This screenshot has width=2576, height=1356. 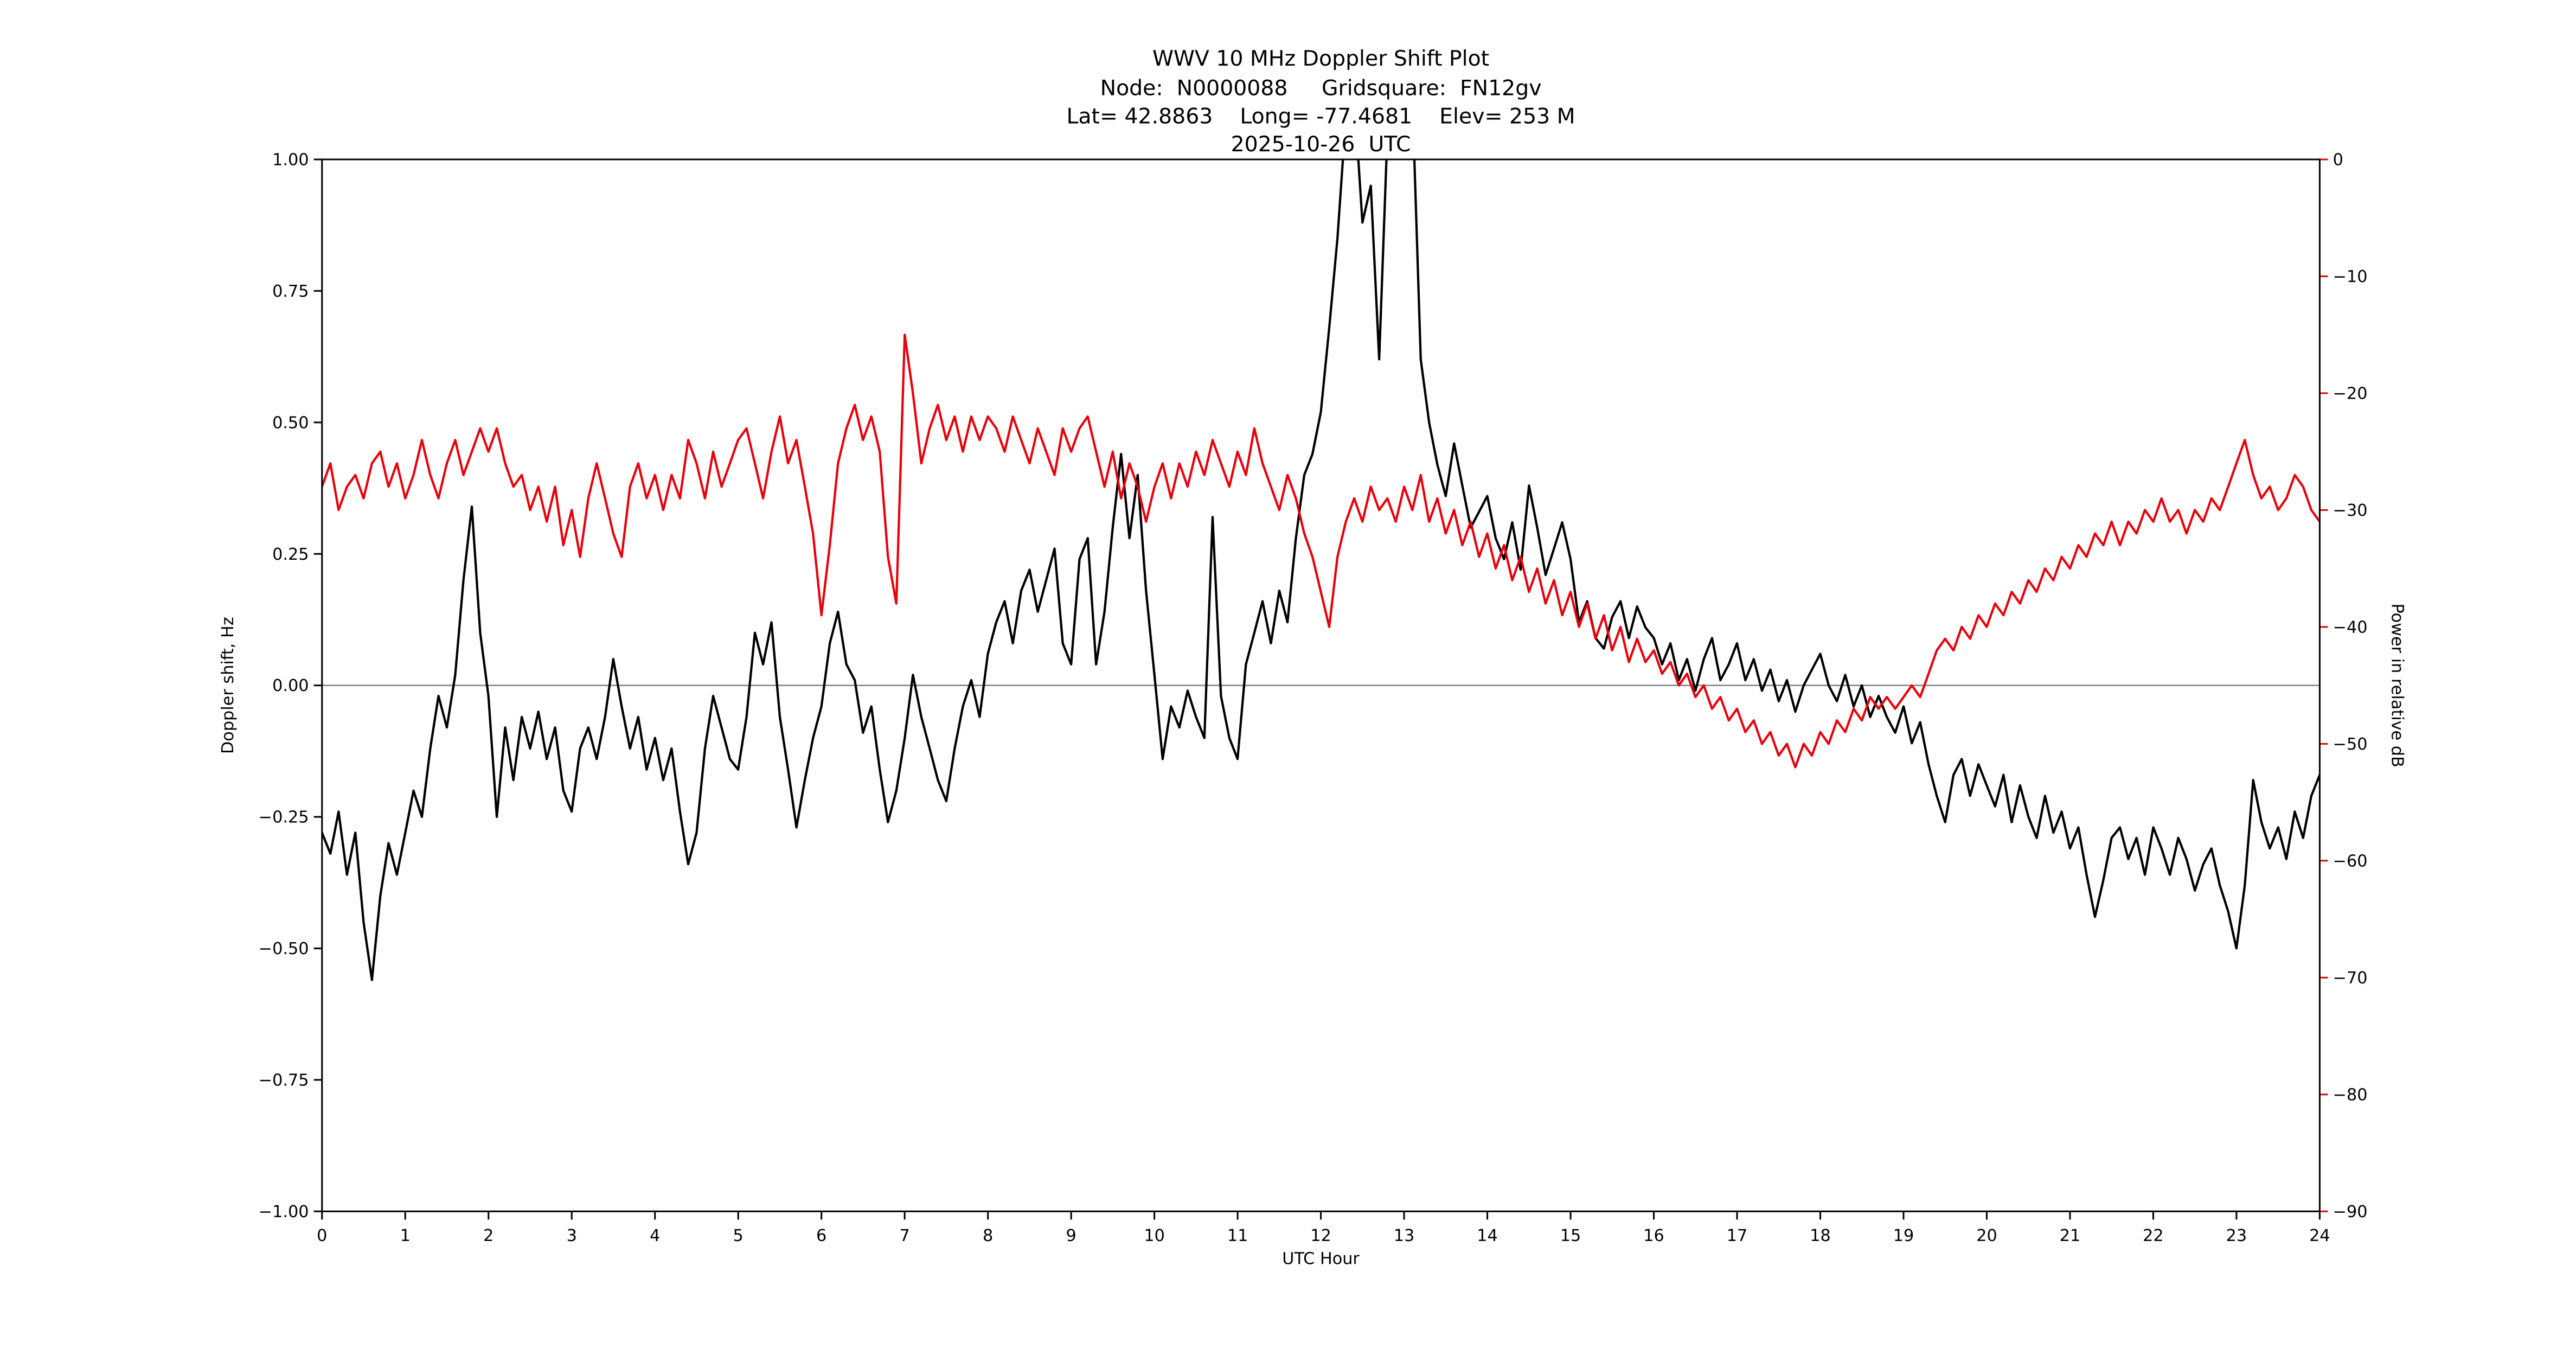 What do you see at coordinates (290, 554) in the screenshot?
I see `y-left-tick-label: 0.25` at bounding box center [290, 554].